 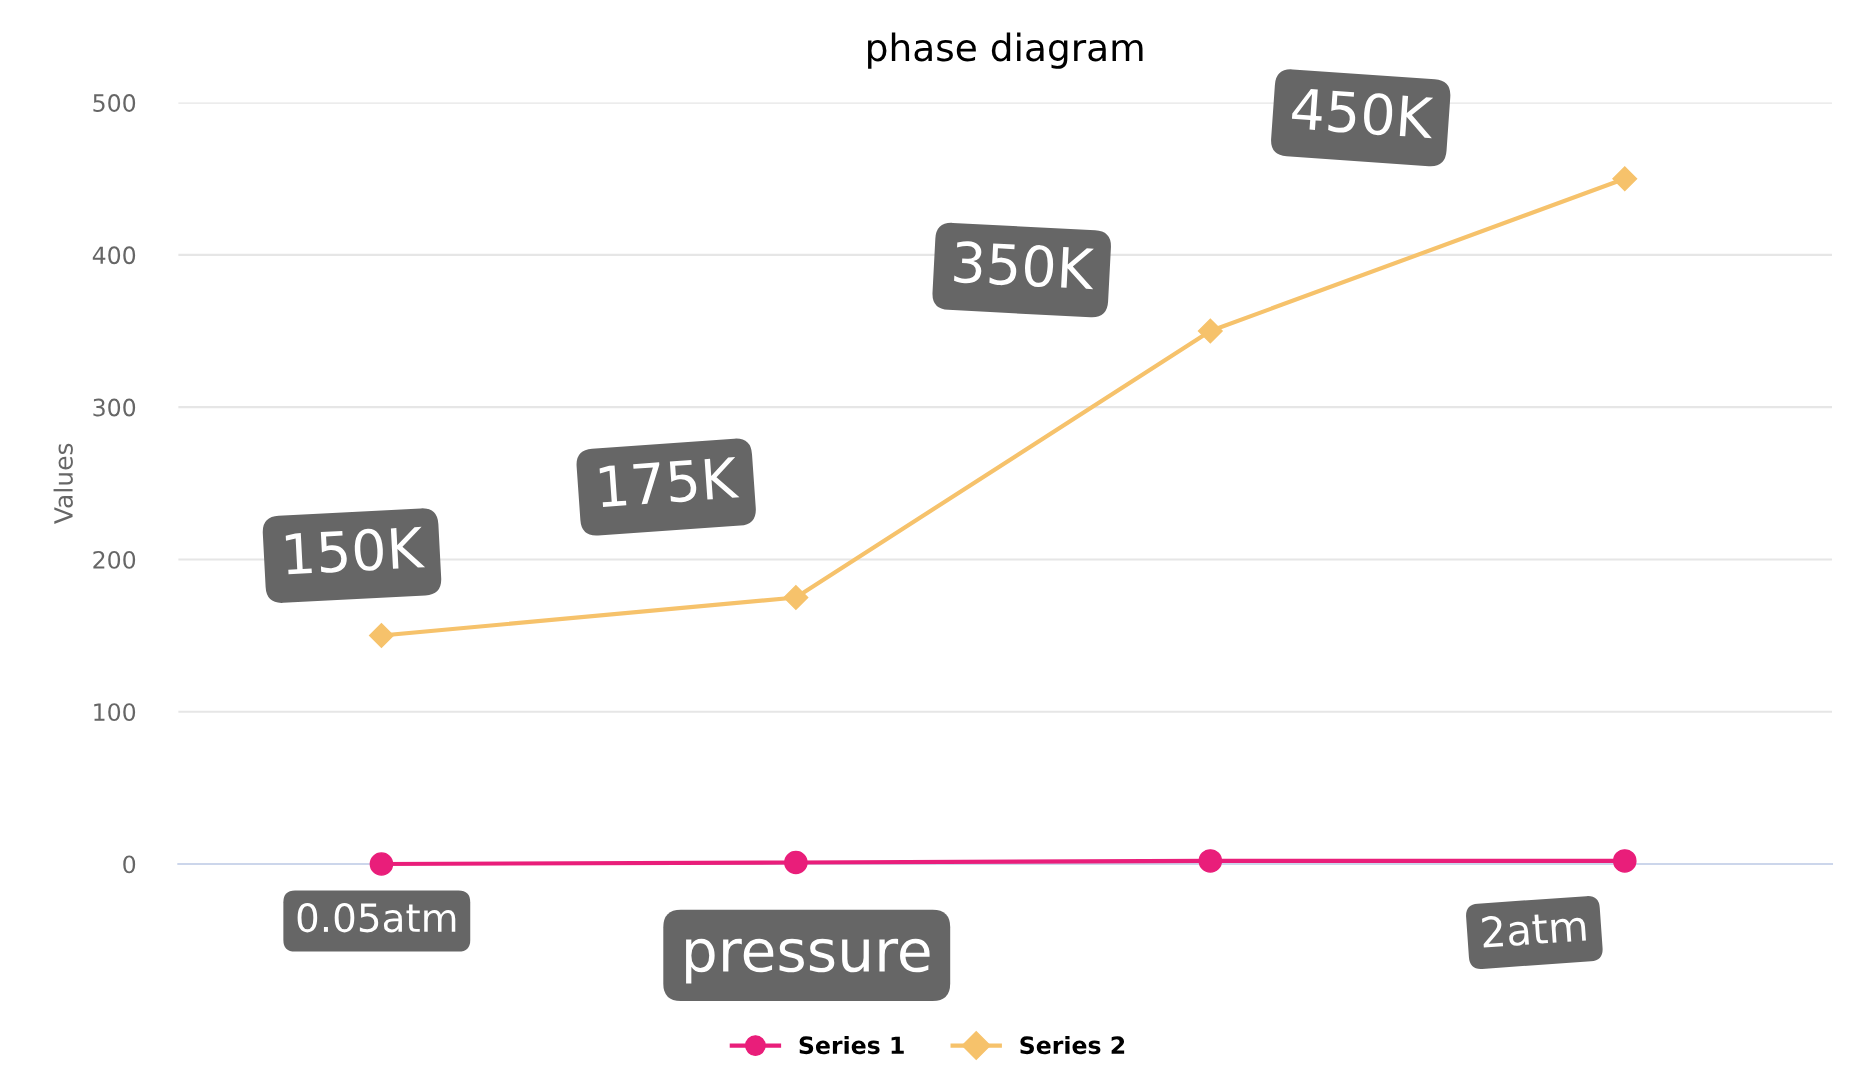 What do you see at coordinates (115, 712) in the screenshot?
I see `y-tick-label: 100` at bounding box center [115, 712].